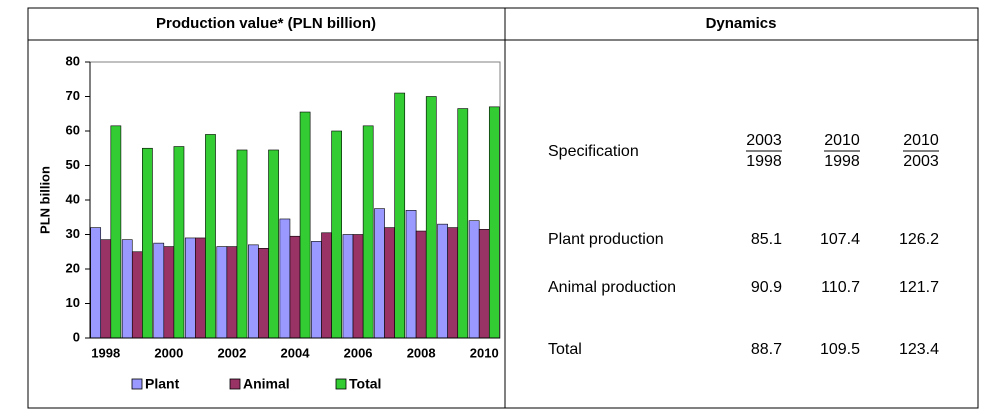  Describe the element at coordinates (73, 95) in the screenshot. I see `y-tick-label: 70` at that location.